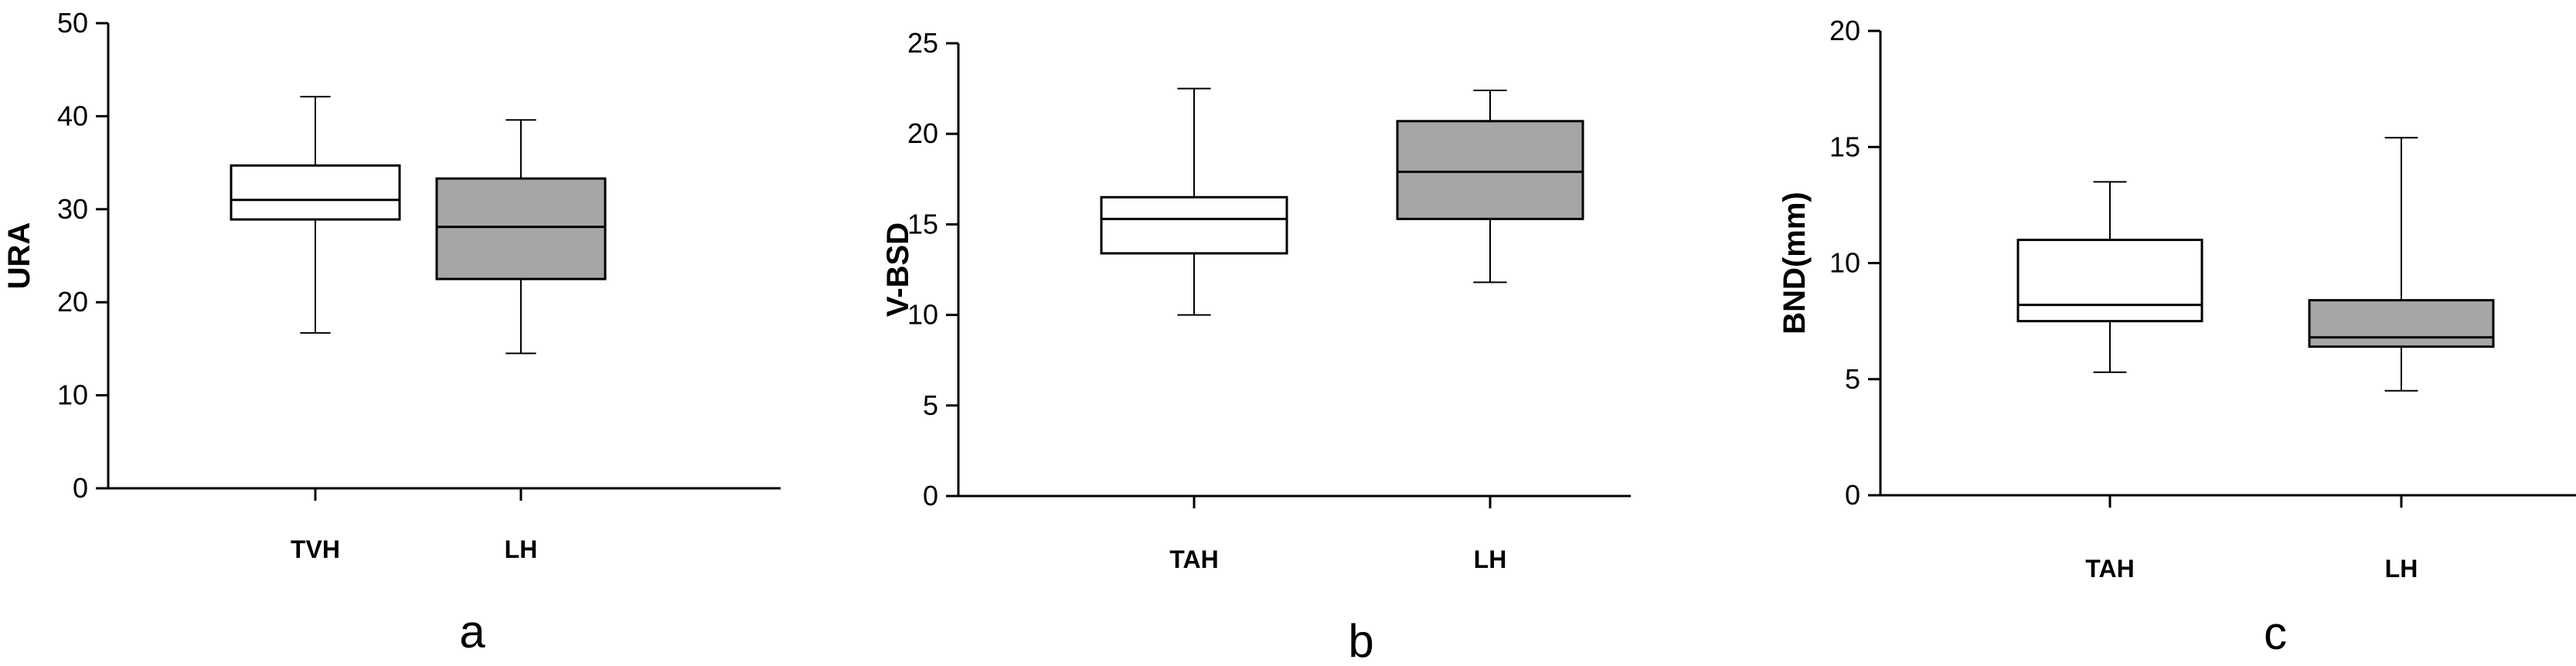 The width and height of the screenshot is (2576, 666). I want to click on y-tick-label: 40, so click(72, 116).